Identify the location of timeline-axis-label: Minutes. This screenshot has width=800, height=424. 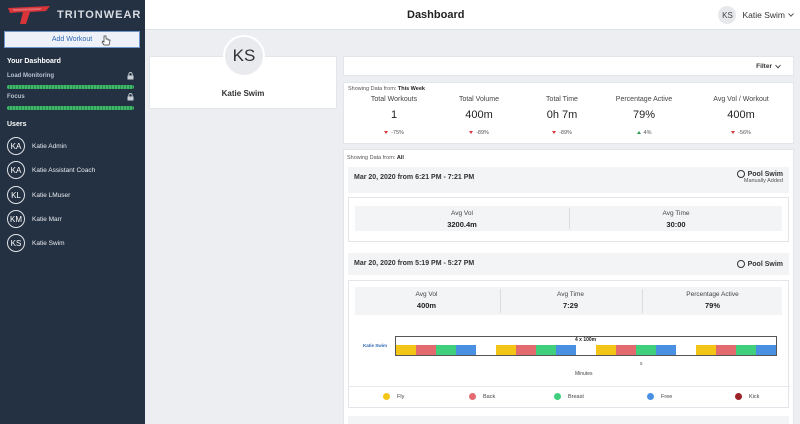
(584, 374).